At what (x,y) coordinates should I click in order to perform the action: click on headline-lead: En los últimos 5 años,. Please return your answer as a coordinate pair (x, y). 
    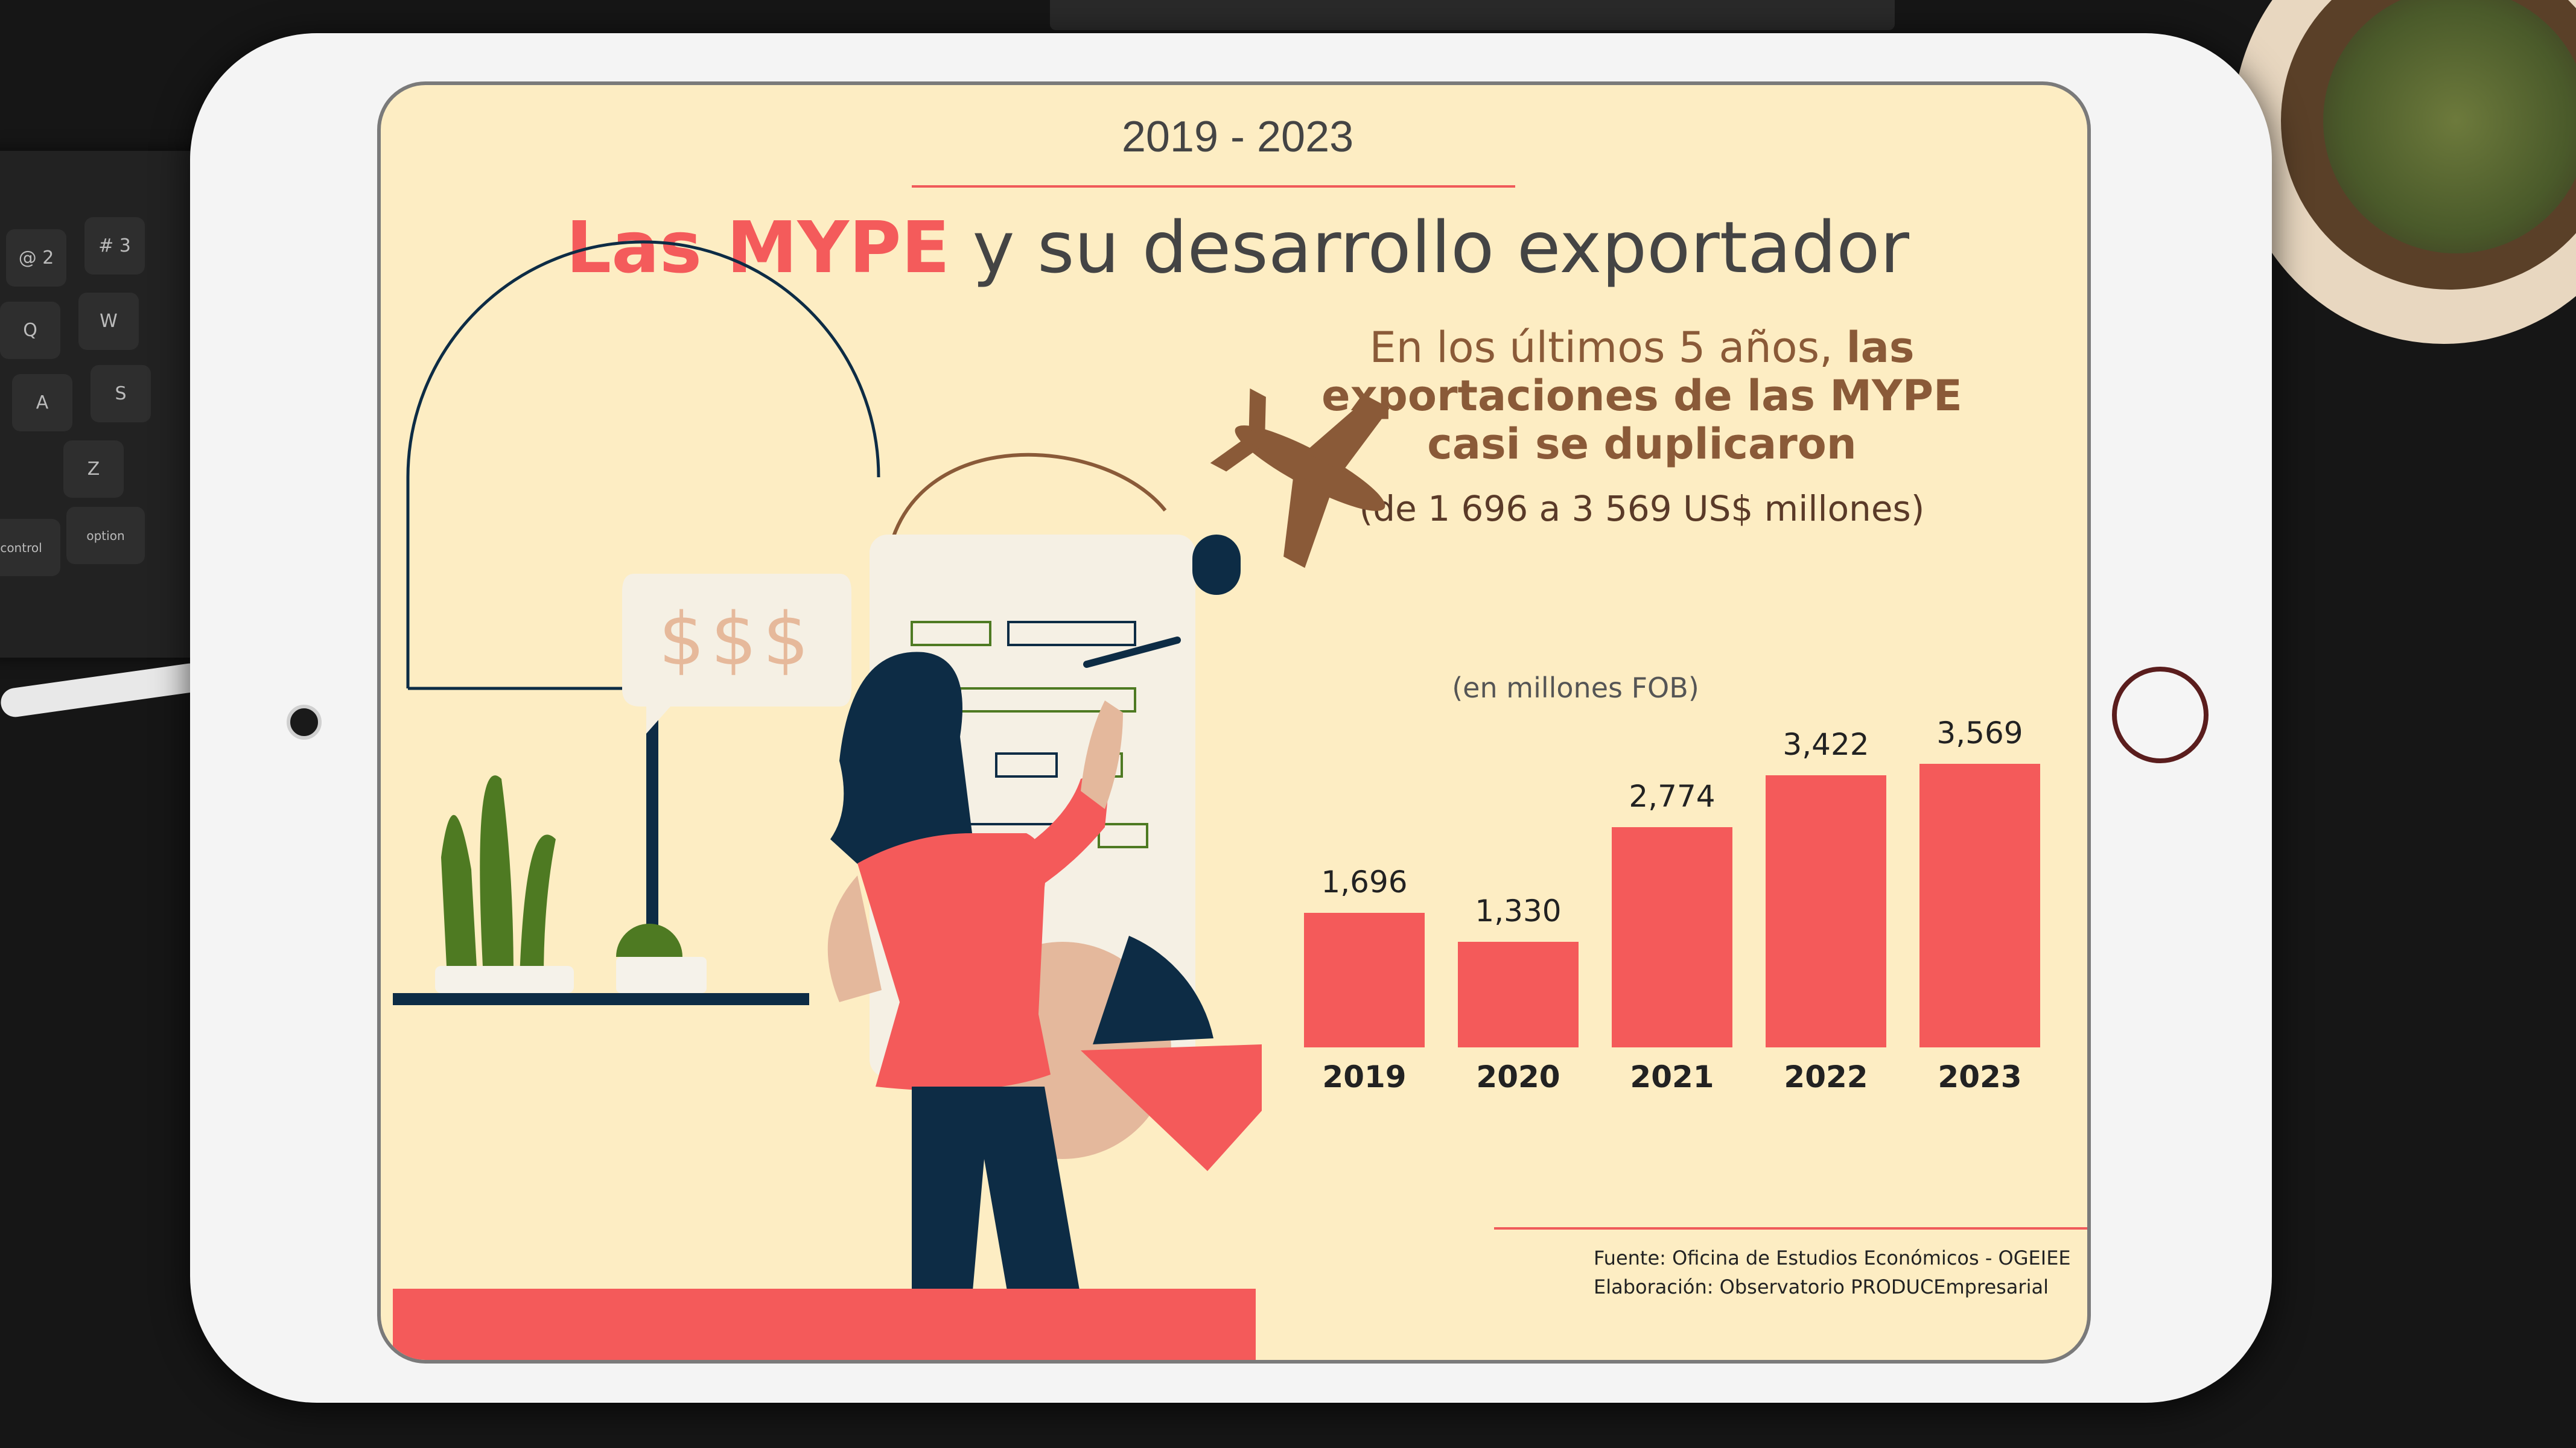
    Looking at the image, I should click on (1601, 348).